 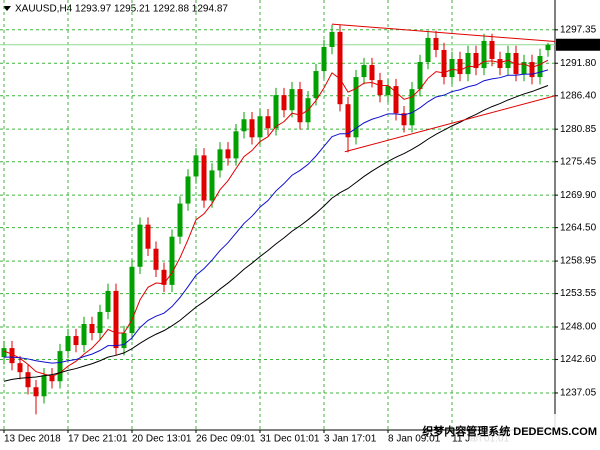 What do you see at coordinates (578, 393) in the screenshot?
I see `y-tick-label: 1237.05` at bounding box center [578, 393].